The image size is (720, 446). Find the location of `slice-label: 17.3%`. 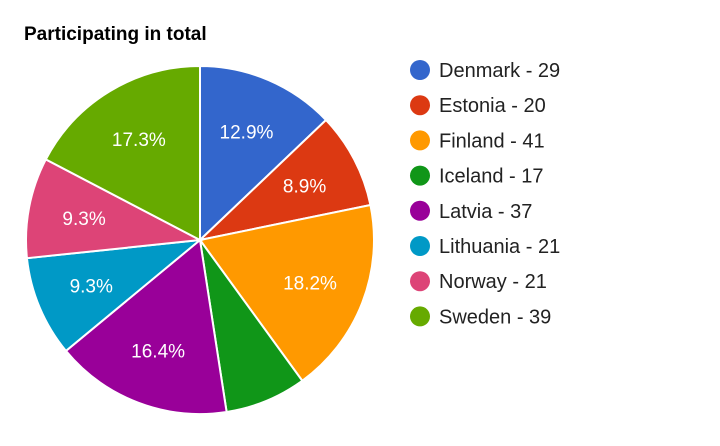

slice-label: 17.3% is located at coordinates (139, 140).